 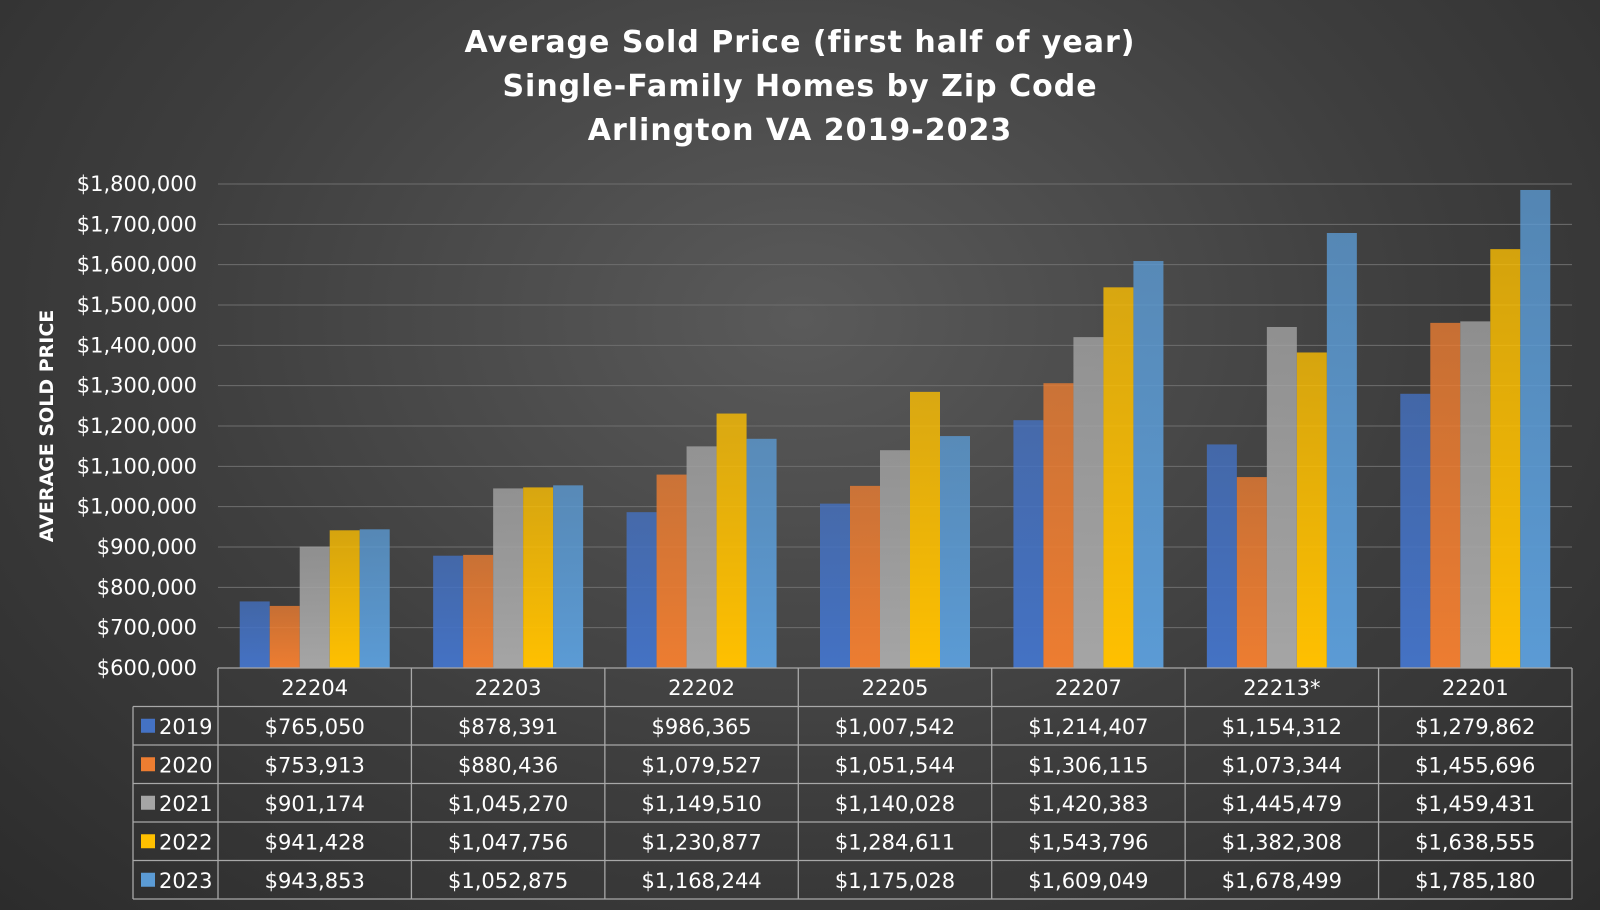 What do you see at coordinates (895, 804) in the screenshot?
I see `data-label: $1,140,028` at bounding box center [895, 804].